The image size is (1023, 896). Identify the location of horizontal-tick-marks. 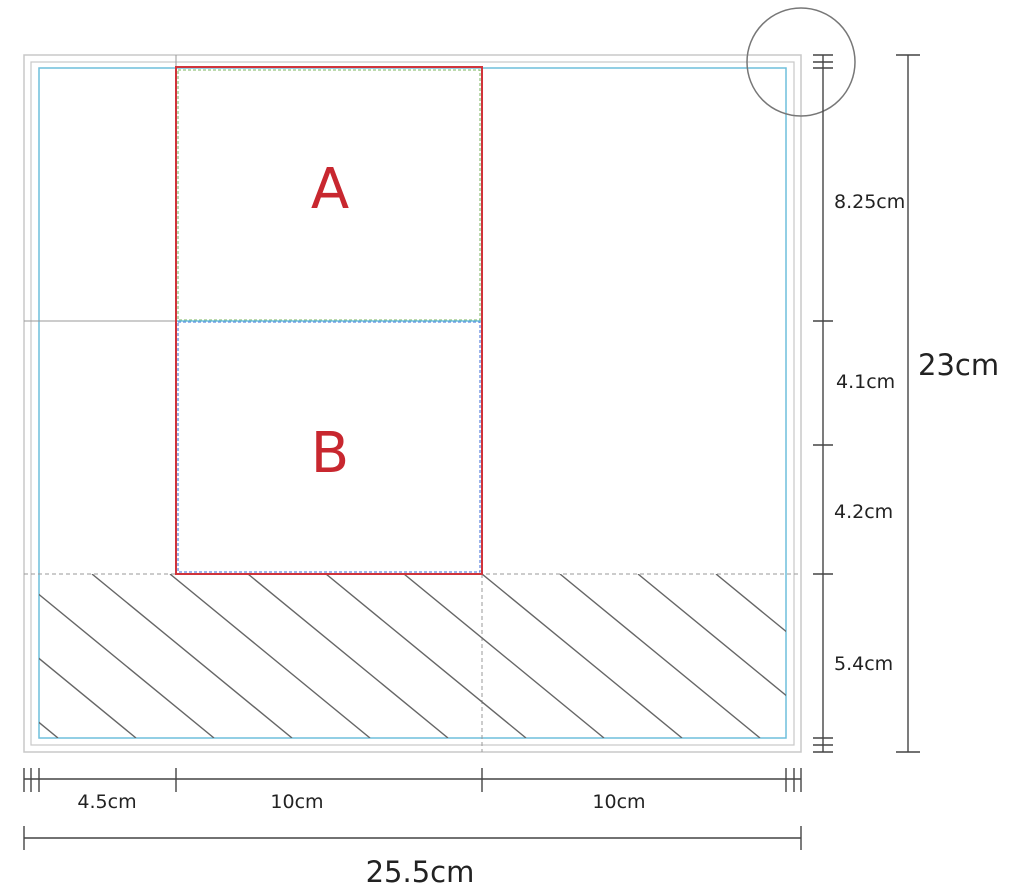
(412, 780).